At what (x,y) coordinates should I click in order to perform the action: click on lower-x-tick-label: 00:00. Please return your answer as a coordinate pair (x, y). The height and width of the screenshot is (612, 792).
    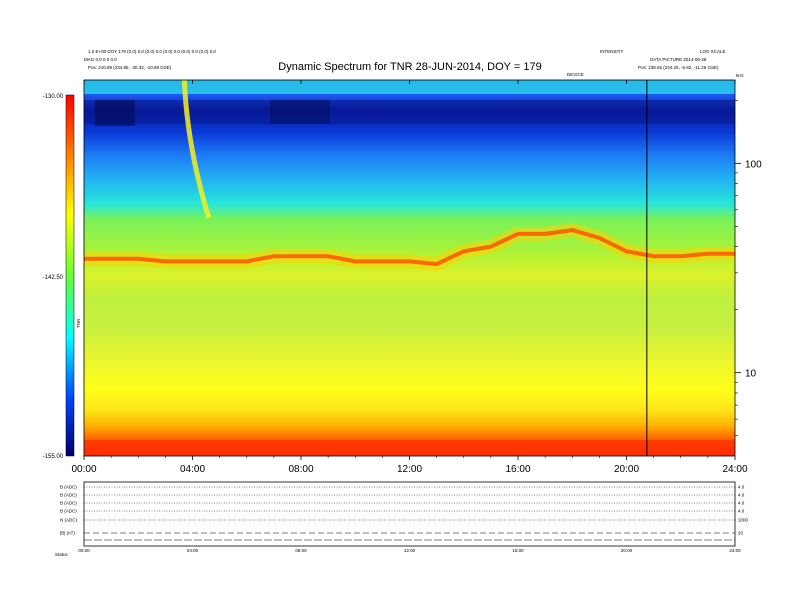
    Looking at the image, I should click on (84, 550).